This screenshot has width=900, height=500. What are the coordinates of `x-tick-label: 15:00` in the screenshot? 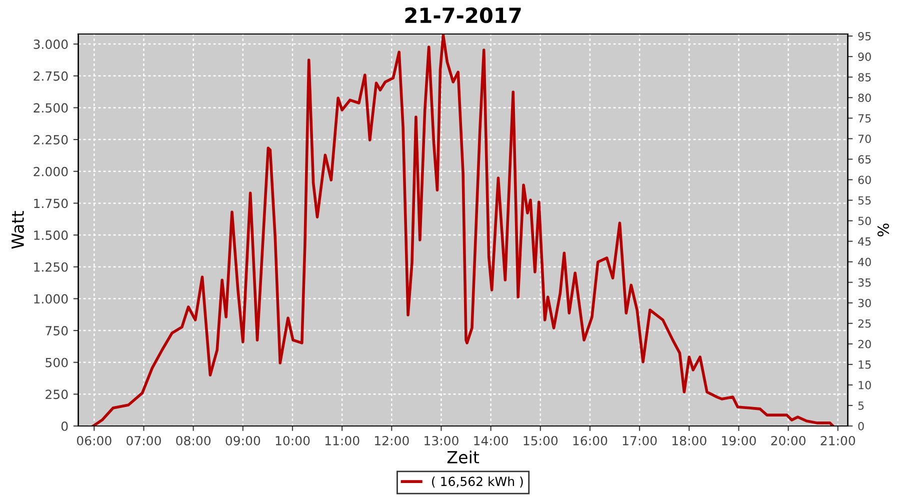 It's located at (541, 441).